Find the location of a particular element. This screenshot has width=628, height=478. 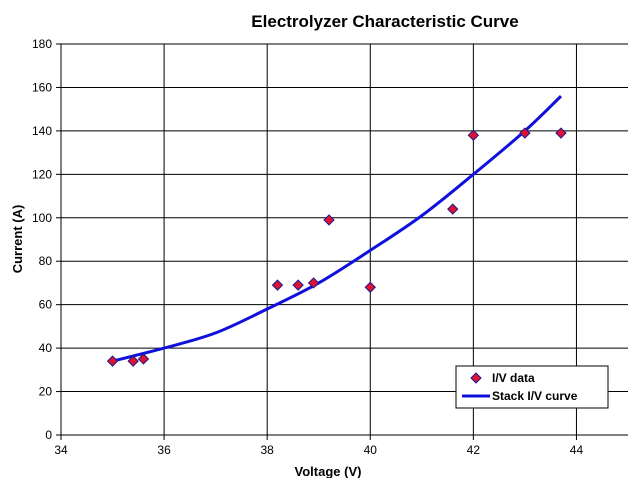

chart-title: Electrolyzer Characteristic Curve is located at coordinates (384, 21).